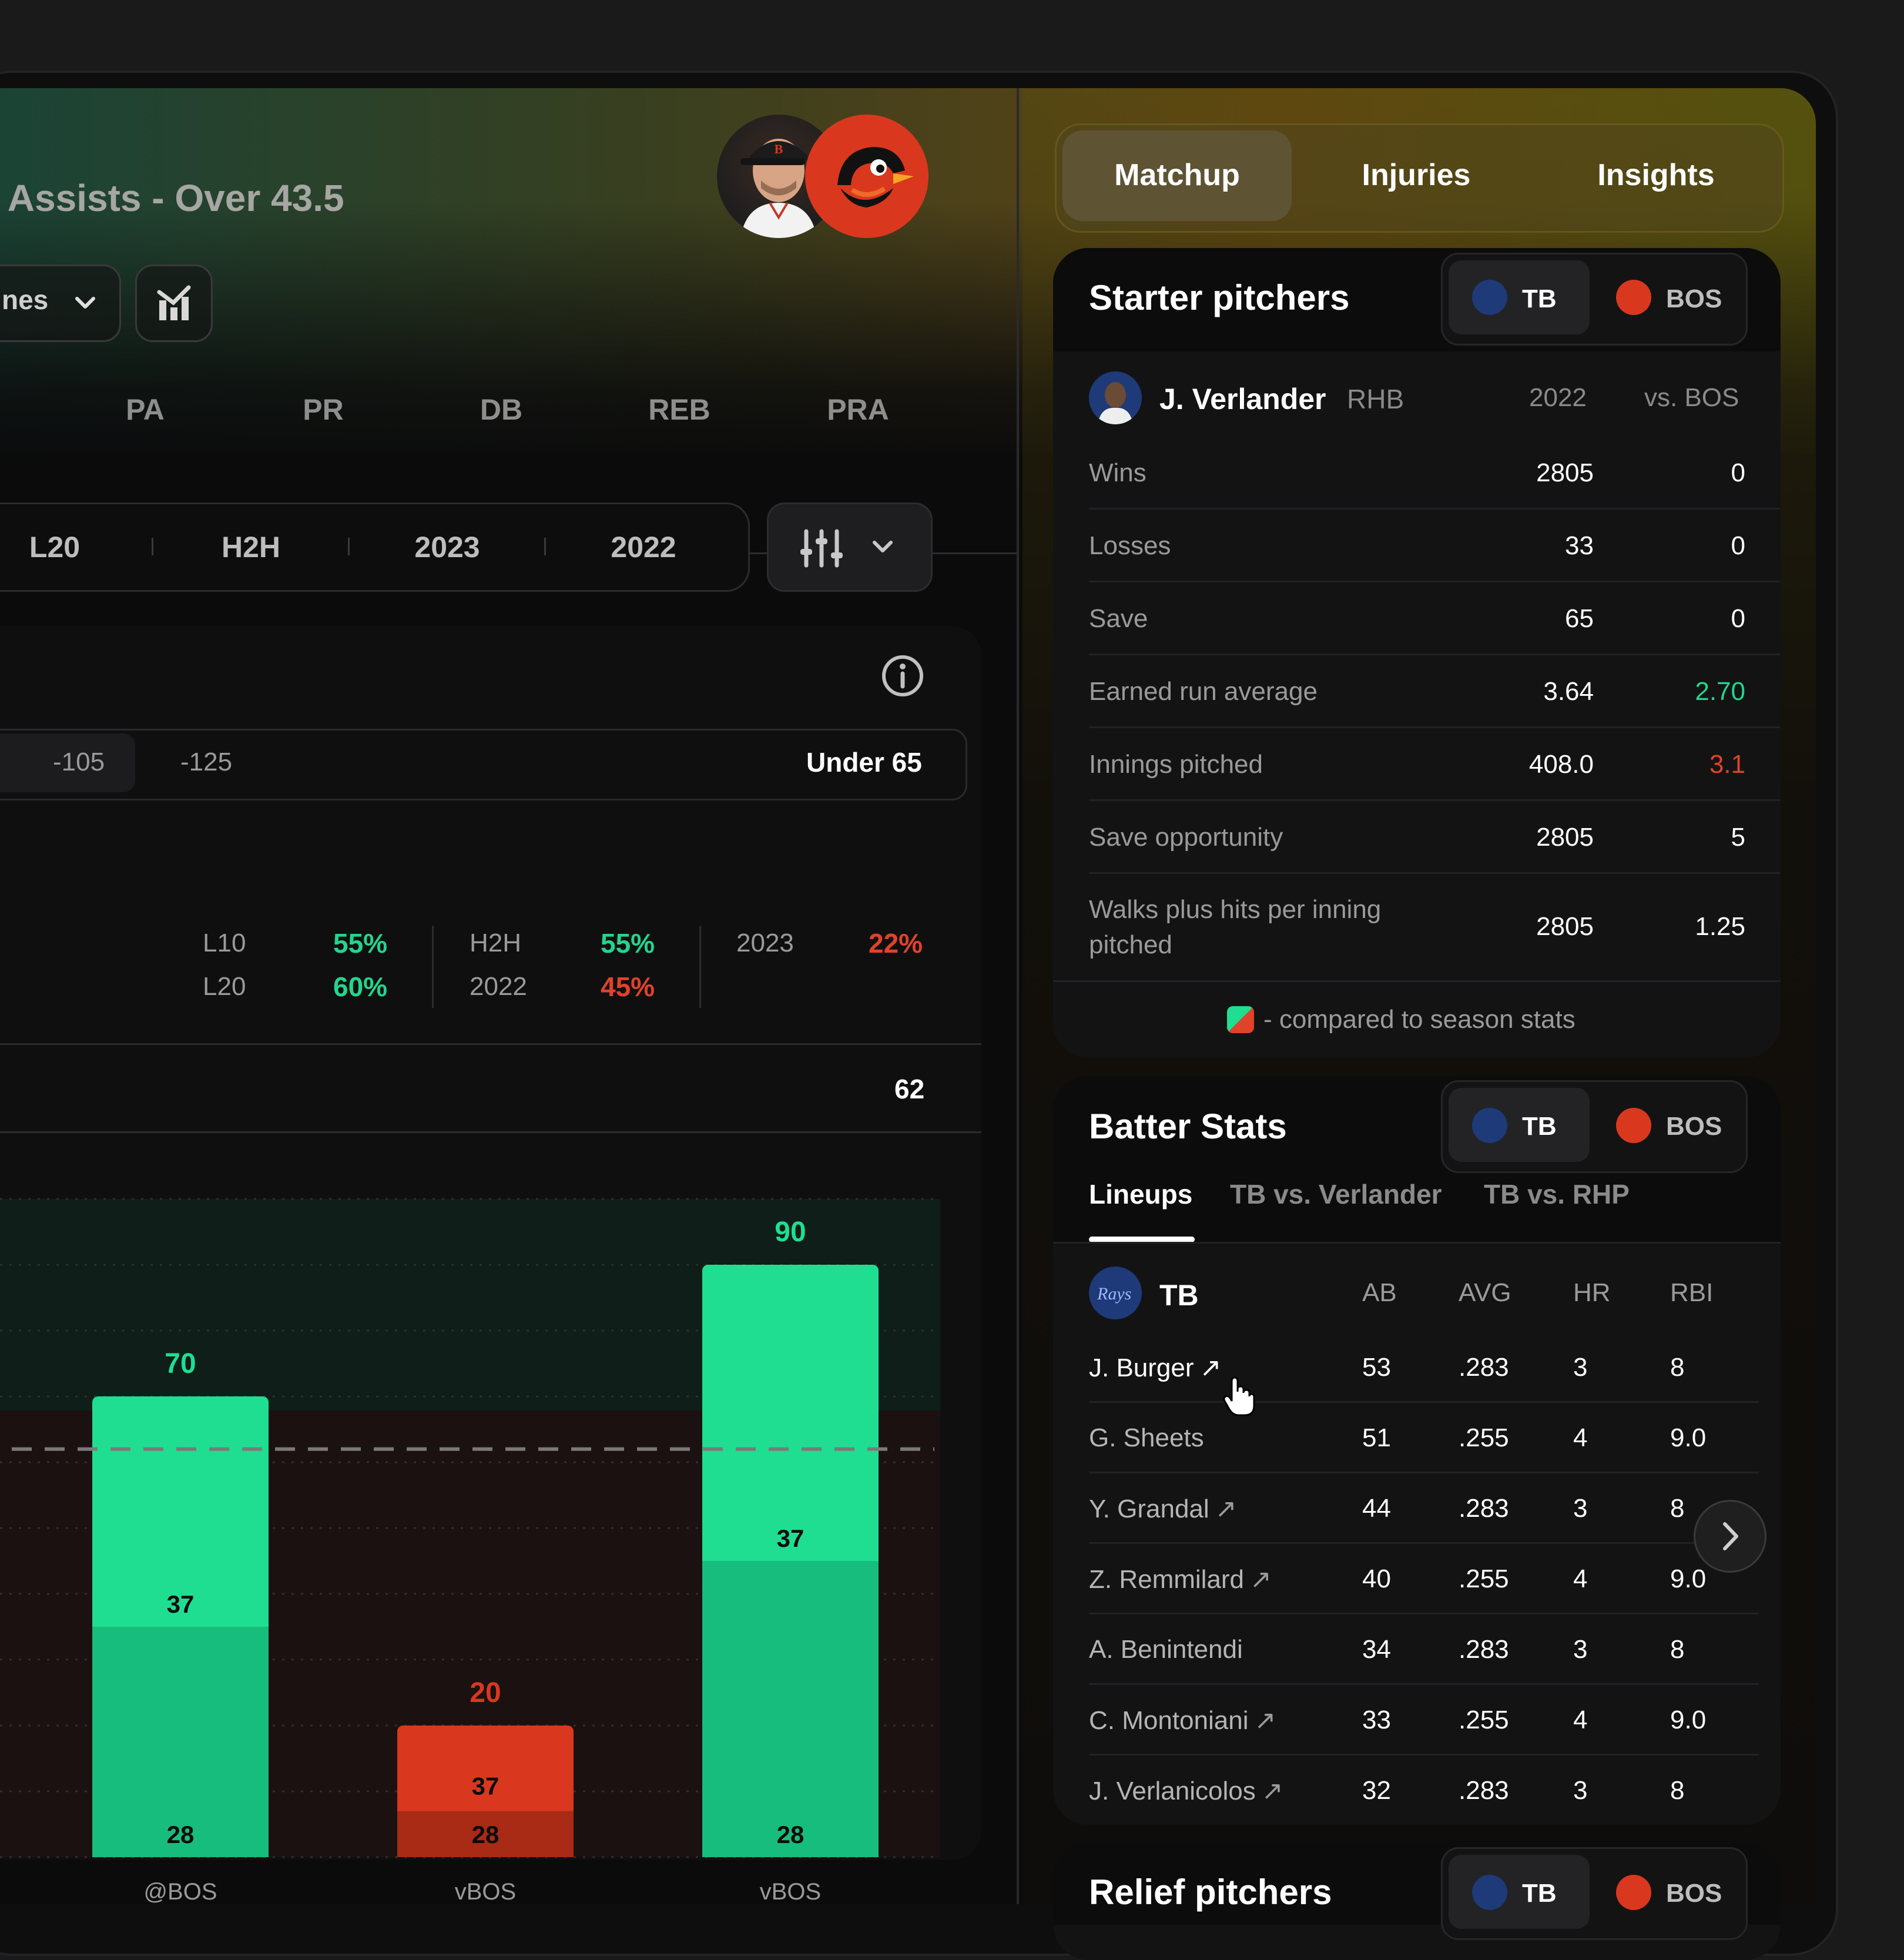  I want to click on hit-rate-label: H2H, so click(496, 943).